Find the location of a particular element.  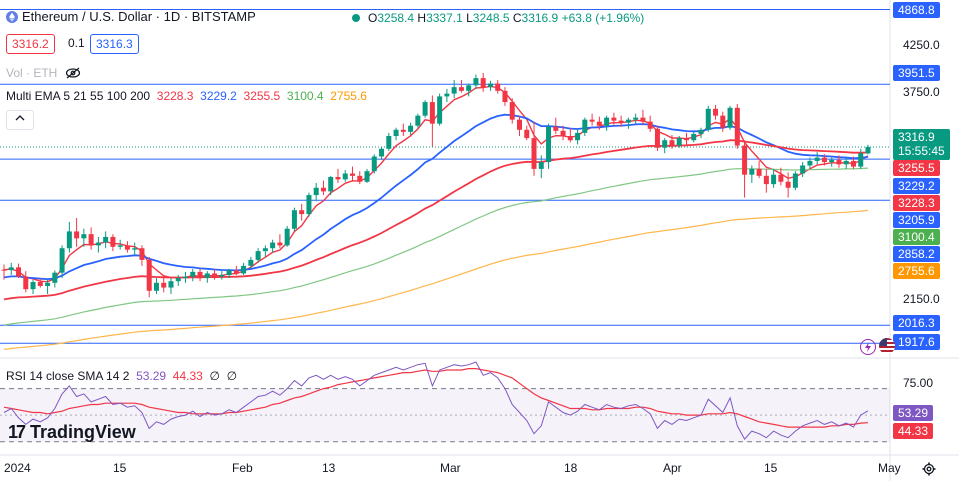

rsi-sma-line is located at coordinates (436, 398).